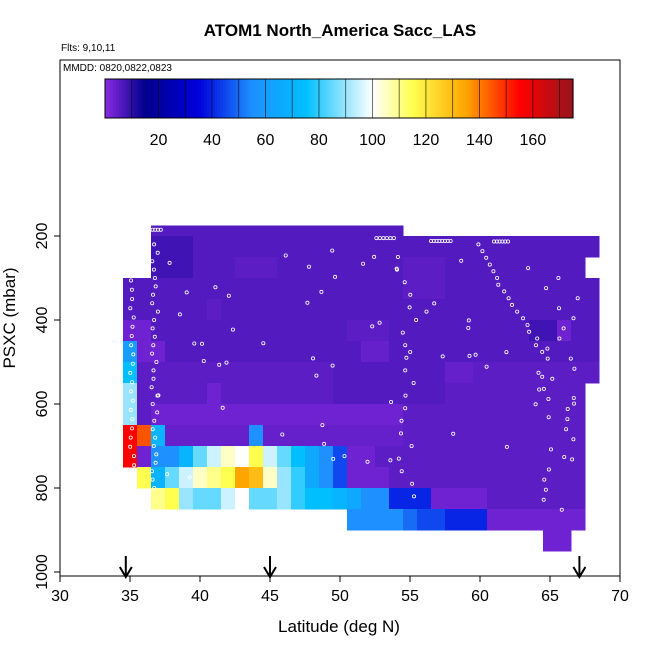 The image size is (650, 650). I want to click on y-tick-label: 400, so click(42, 320).